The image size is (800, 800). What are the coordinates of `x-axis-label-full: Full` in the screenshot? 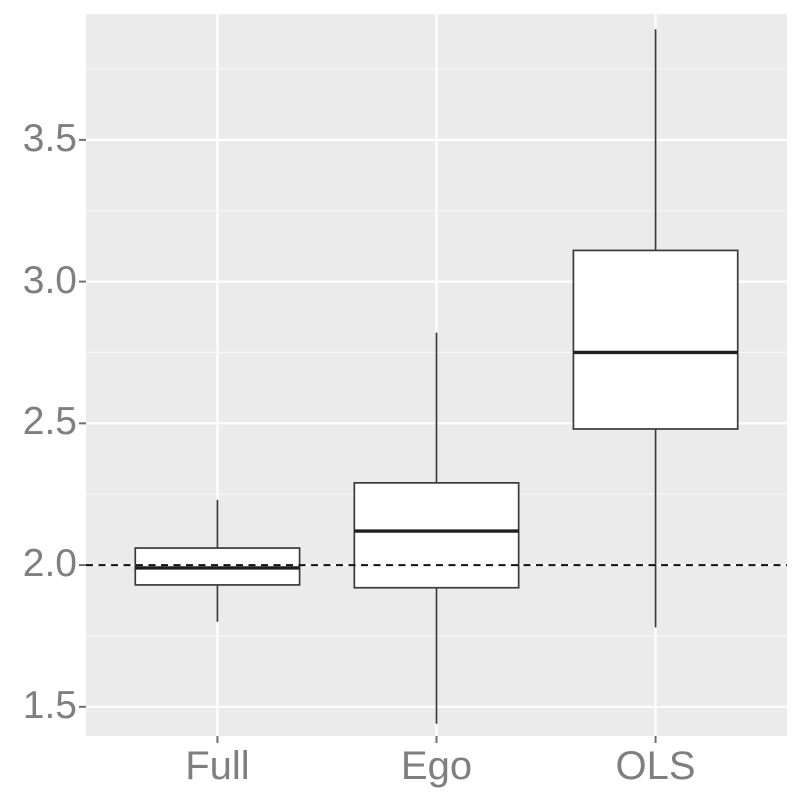 It's located at (217, 766).